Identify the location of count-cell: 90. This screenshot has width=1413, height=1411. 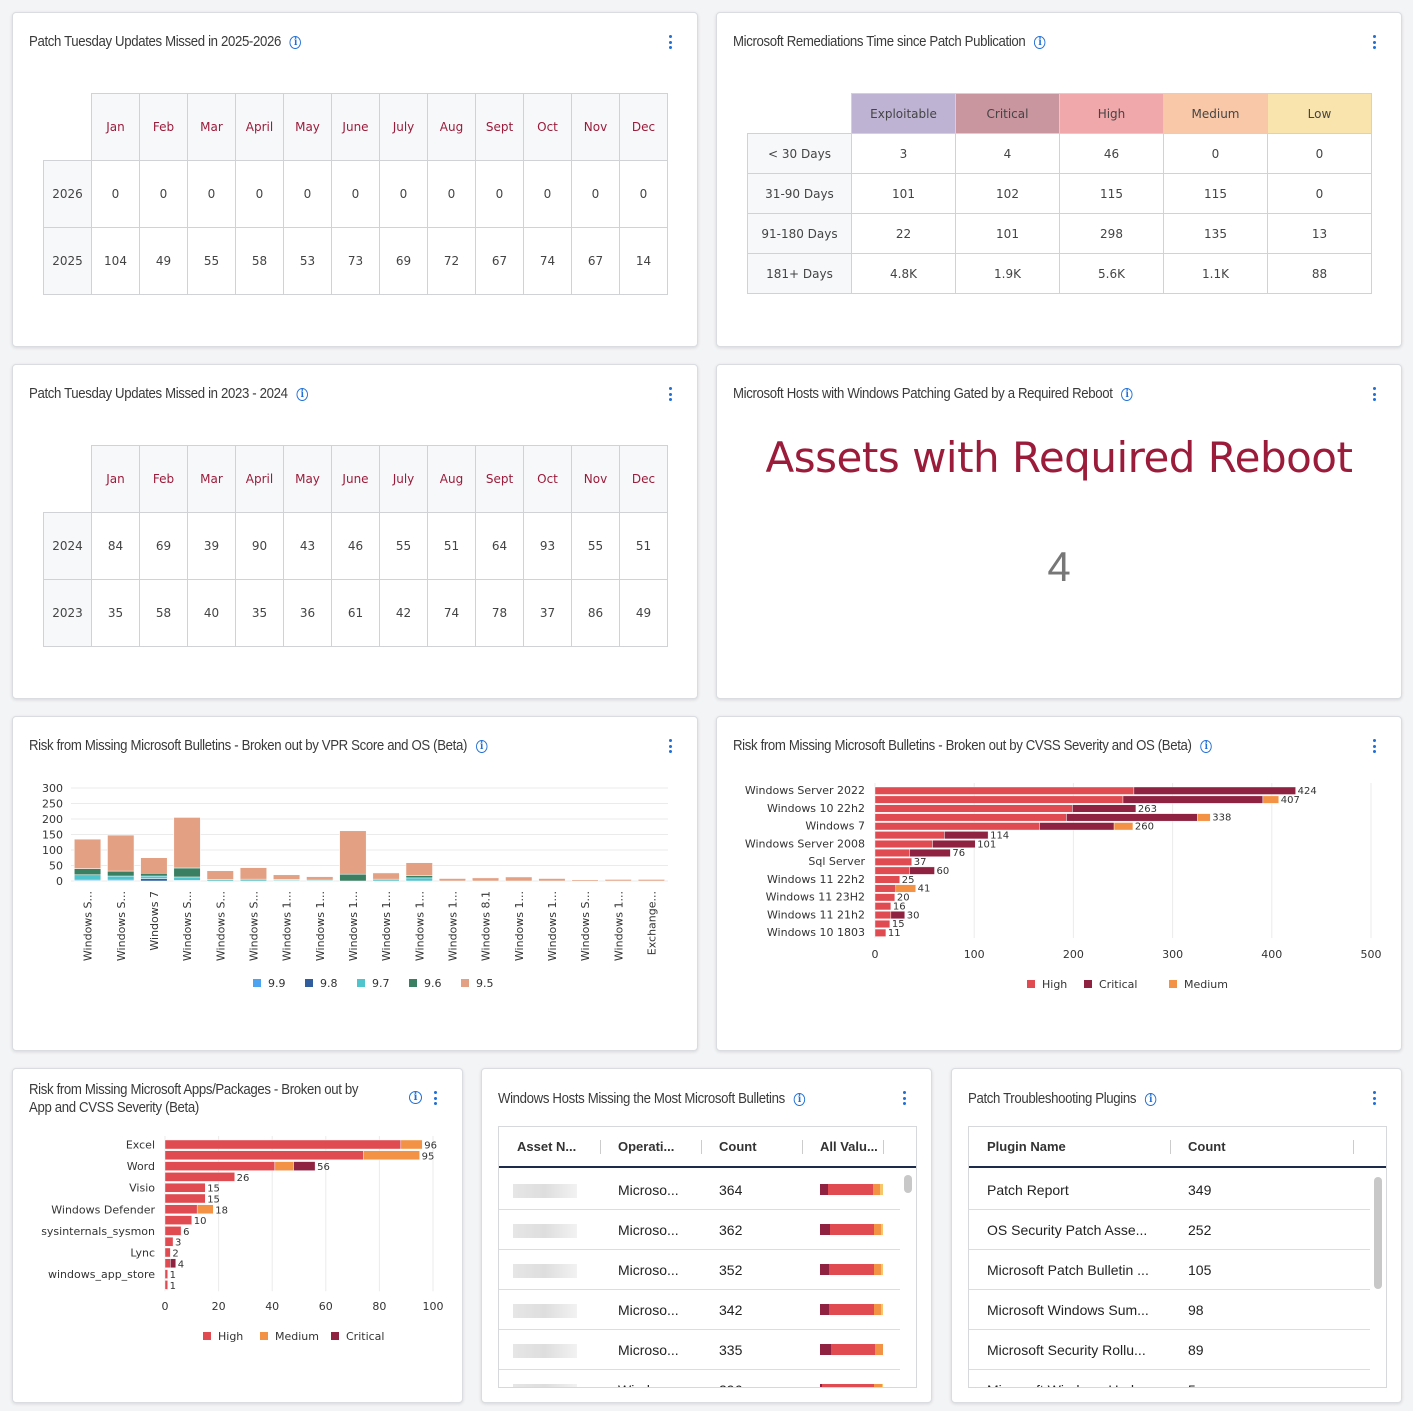
(259, 546).